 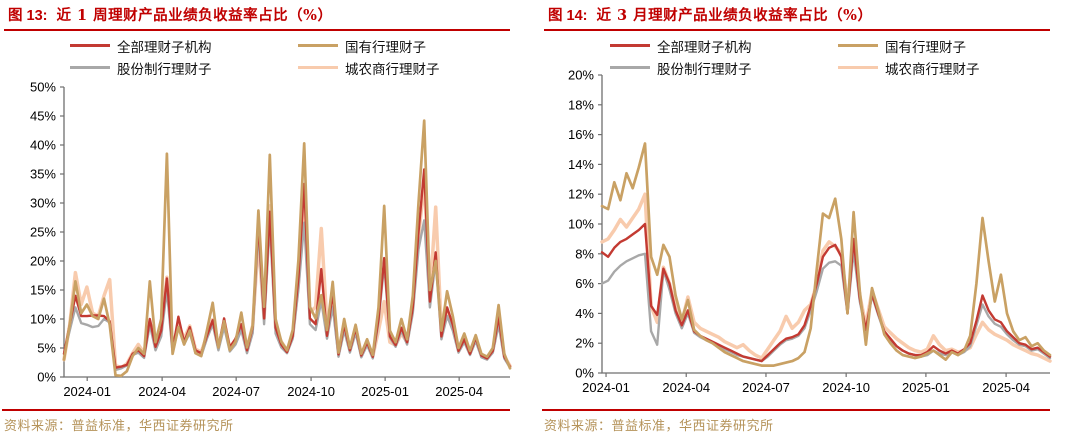 I want to click on y-axis-tick-label: 15%, so click(x=43, y=290).